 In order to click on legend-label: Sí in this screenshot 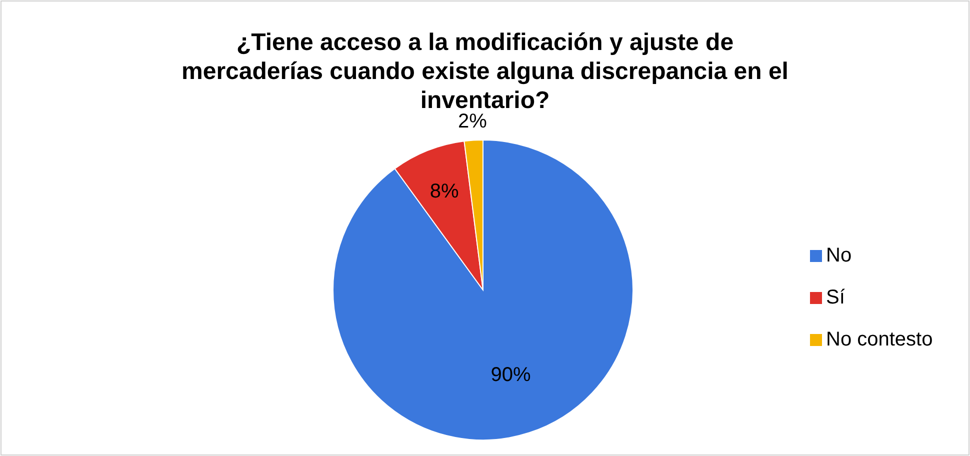, I will do `click(836, 297)`.